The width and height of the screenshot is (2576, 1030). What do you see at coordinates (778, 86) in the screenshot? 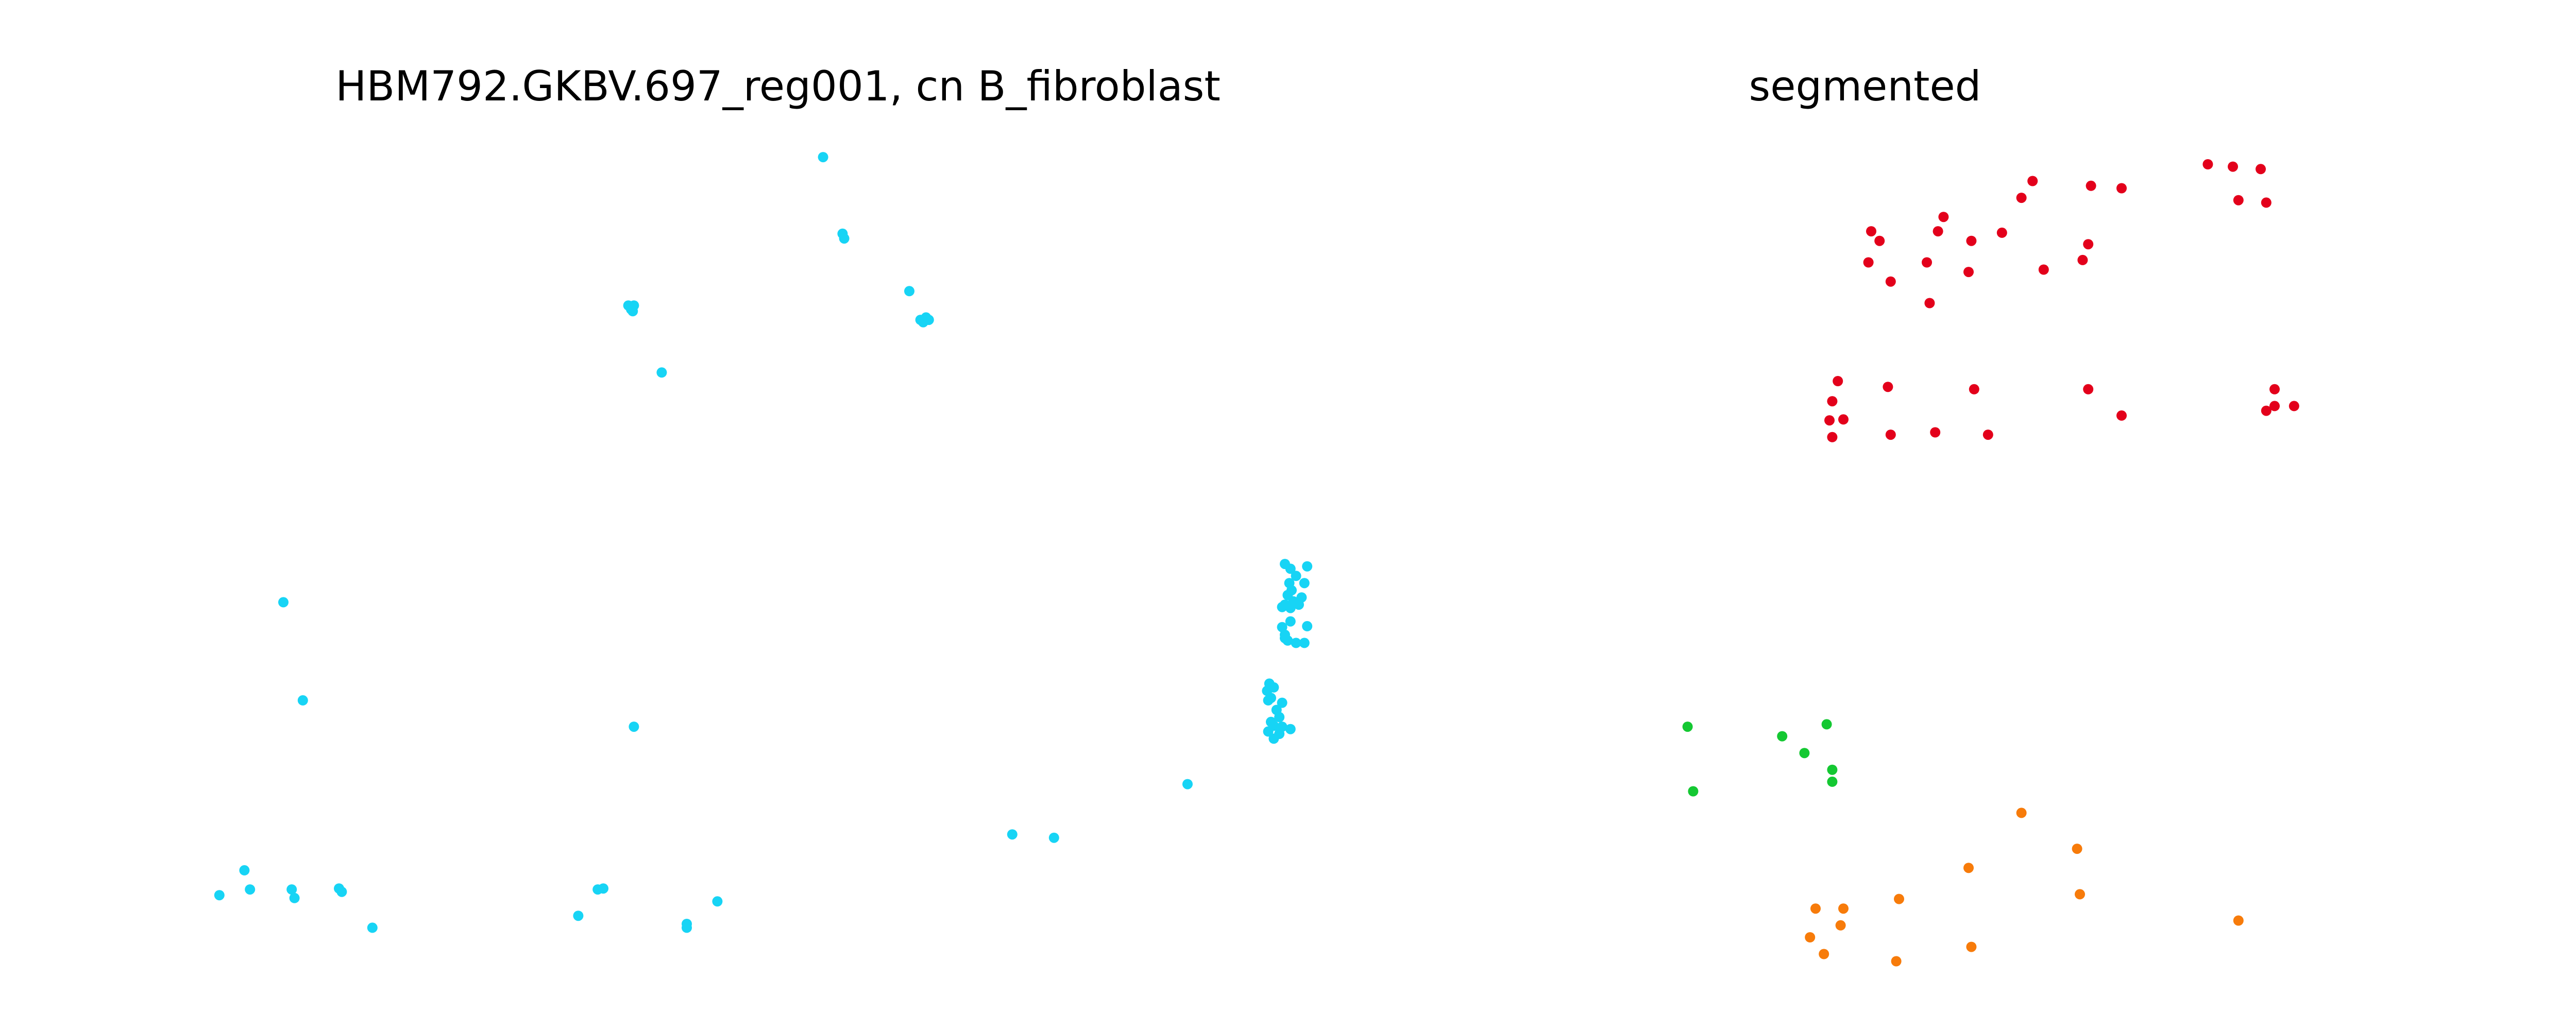
I see `left-panel-title: HBM792.GKBV.697_reg001, cn B_fibroblast` at bounding box center [778, 86].